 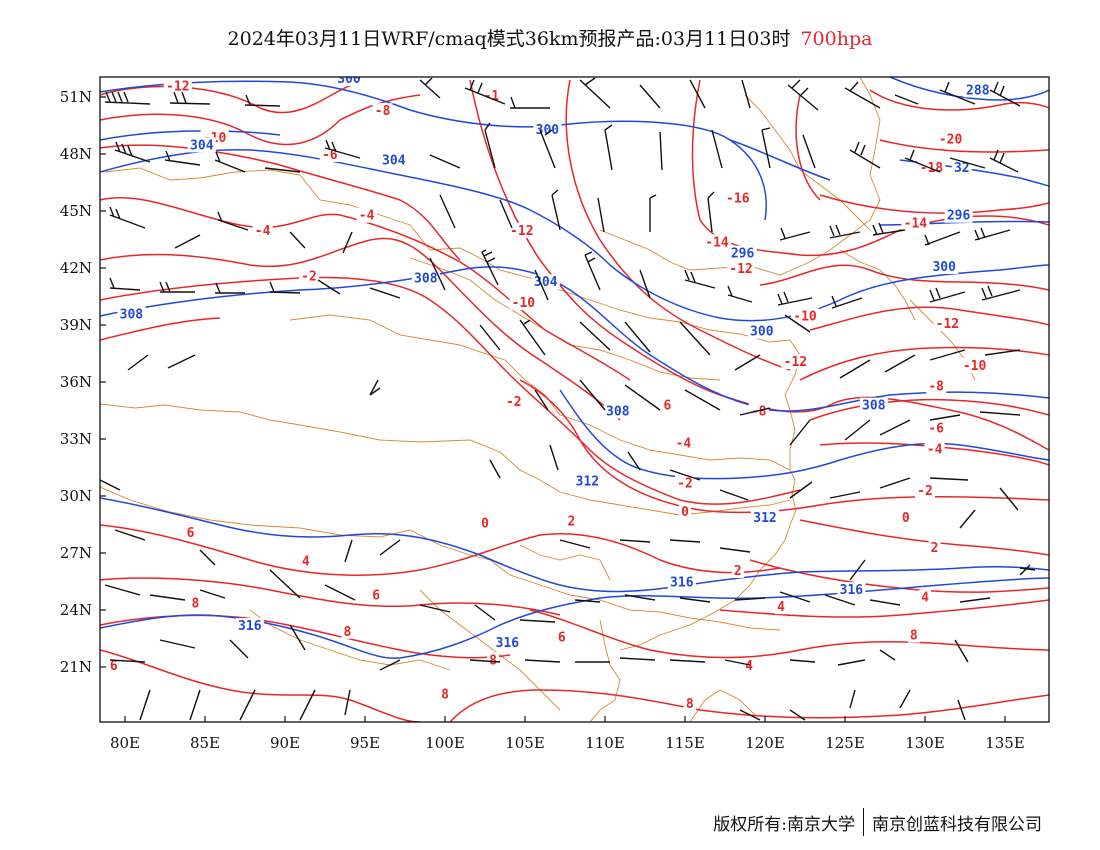 What do you see at coordinates (738, 199) in the screenshot?
I see `temperature-label: -16` at bounding box center [738, 199].